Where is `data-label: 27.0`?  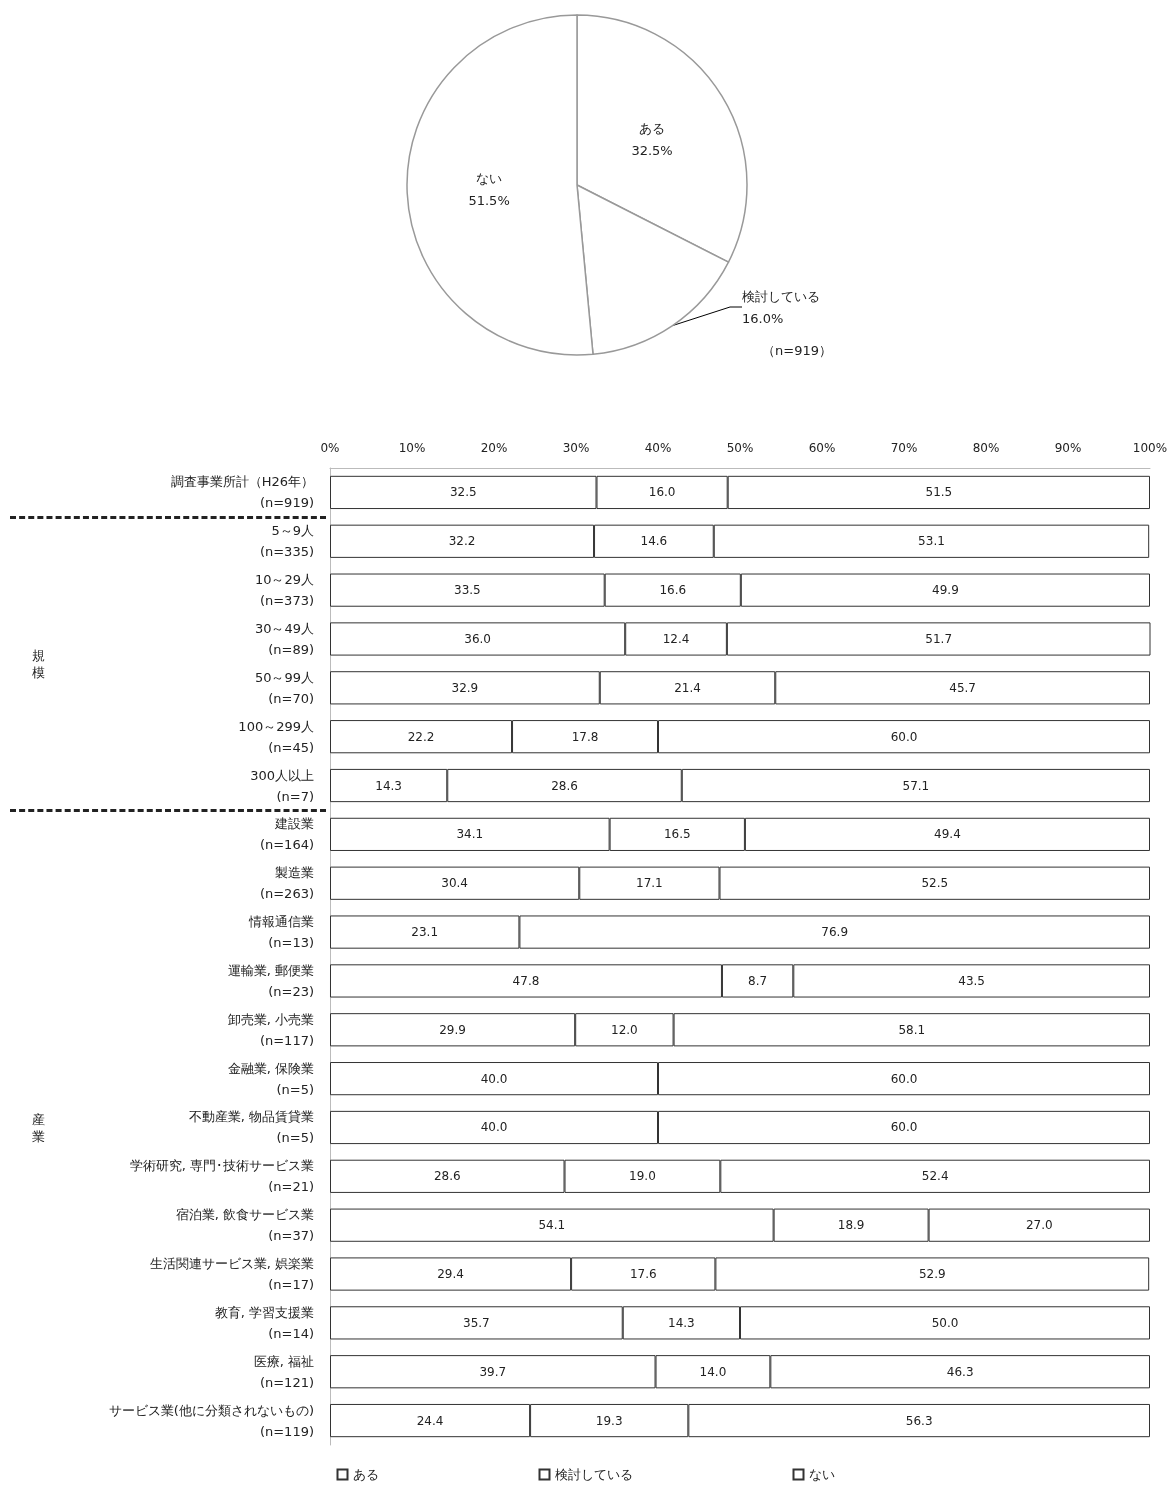
data-label: 27.0 is located at coordinates (1039, 1225).